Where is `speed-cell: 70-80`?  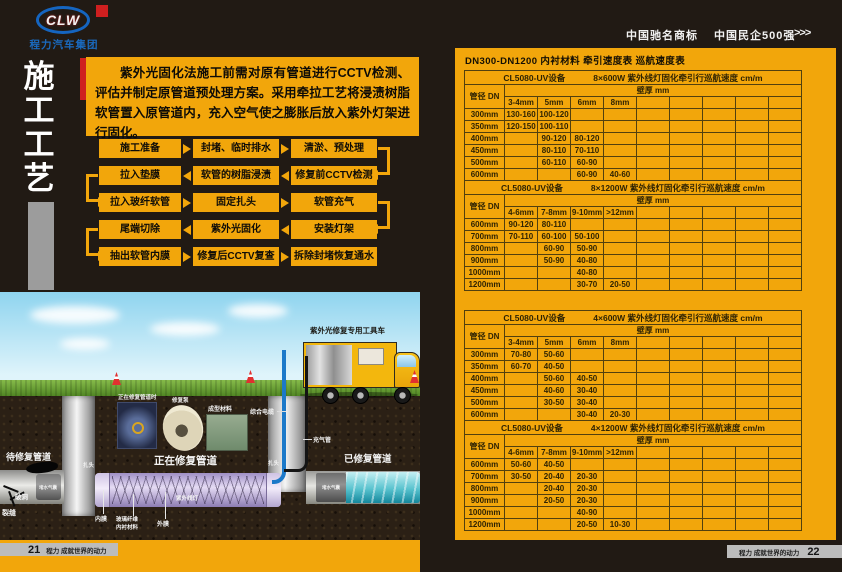 speed-cell: 70-80 is located at coordinates (521, 354).